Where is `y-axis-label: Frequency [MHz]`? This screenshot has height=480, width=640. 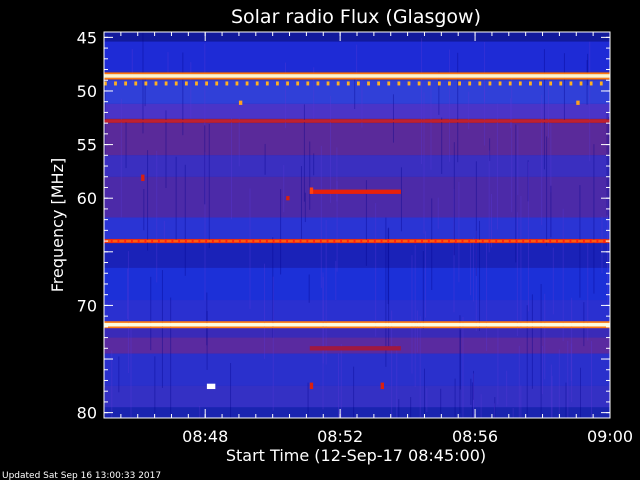
y-axis-label: Frequency [MHz] is located at coordinates (57, 225).